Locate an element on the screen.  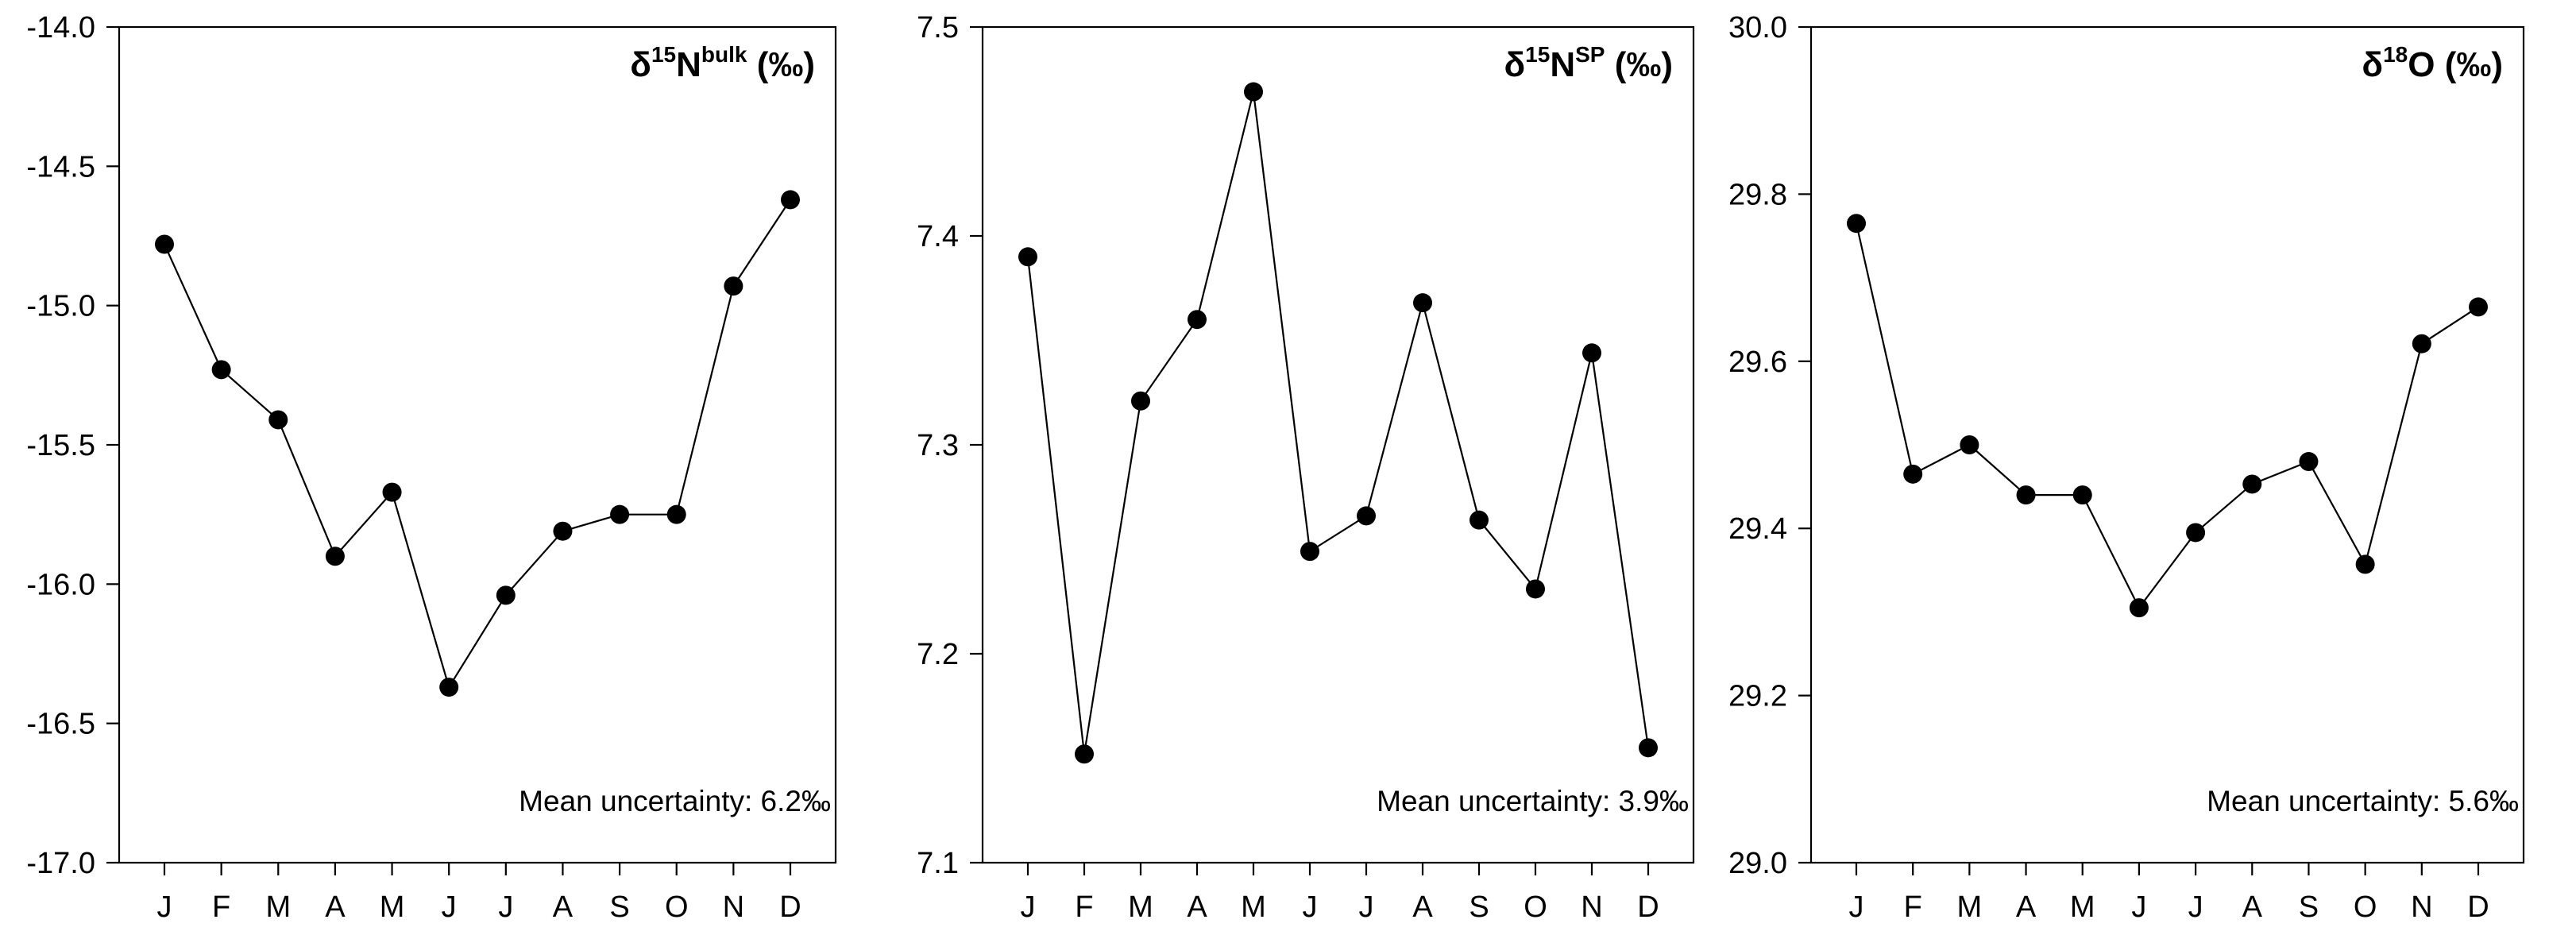
y-tick-label: -16.5 is located at coordinates (60, 724).